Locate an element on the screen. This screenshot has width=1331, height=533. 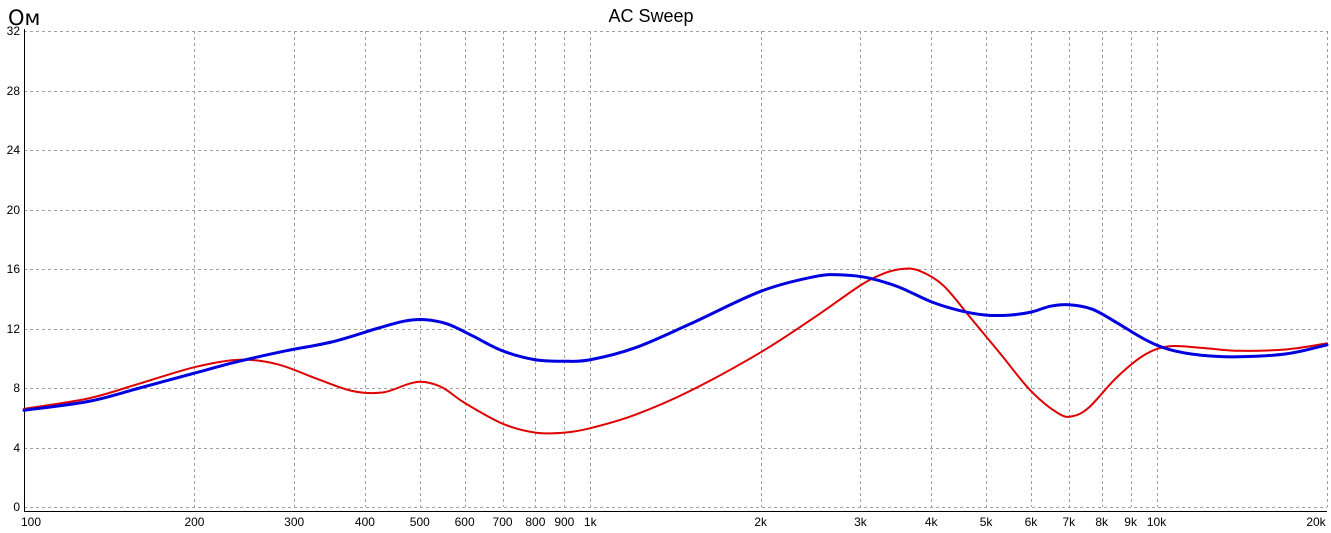
y-axis-unit-label: Ом is located at coordinates (24, 18).